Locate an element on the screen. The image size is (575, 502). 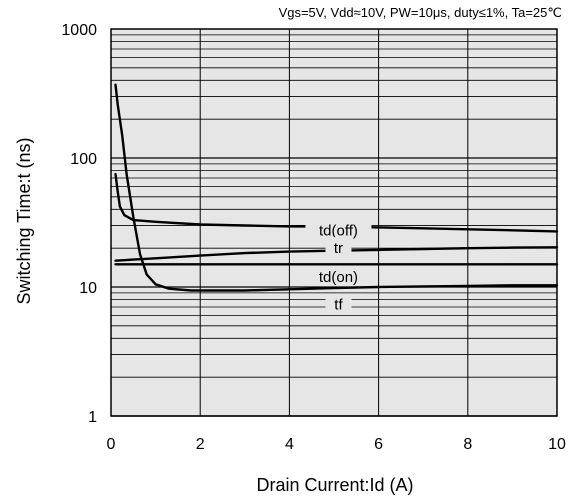
x-tick-label: 0 is located at coordinates (111, 444).